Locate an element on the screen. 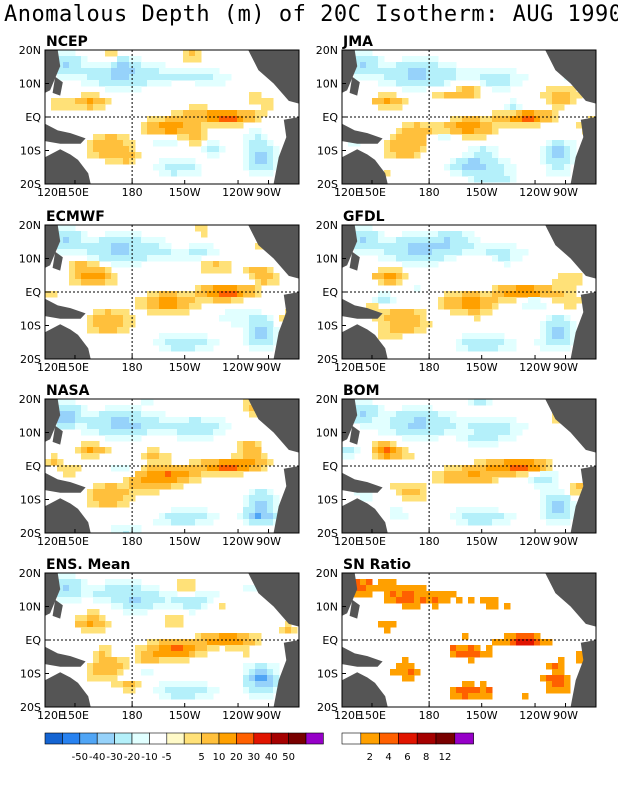 The height and width of the screenshot is (800, 618). panel-label: NASA is located at coordinates (68, 391).